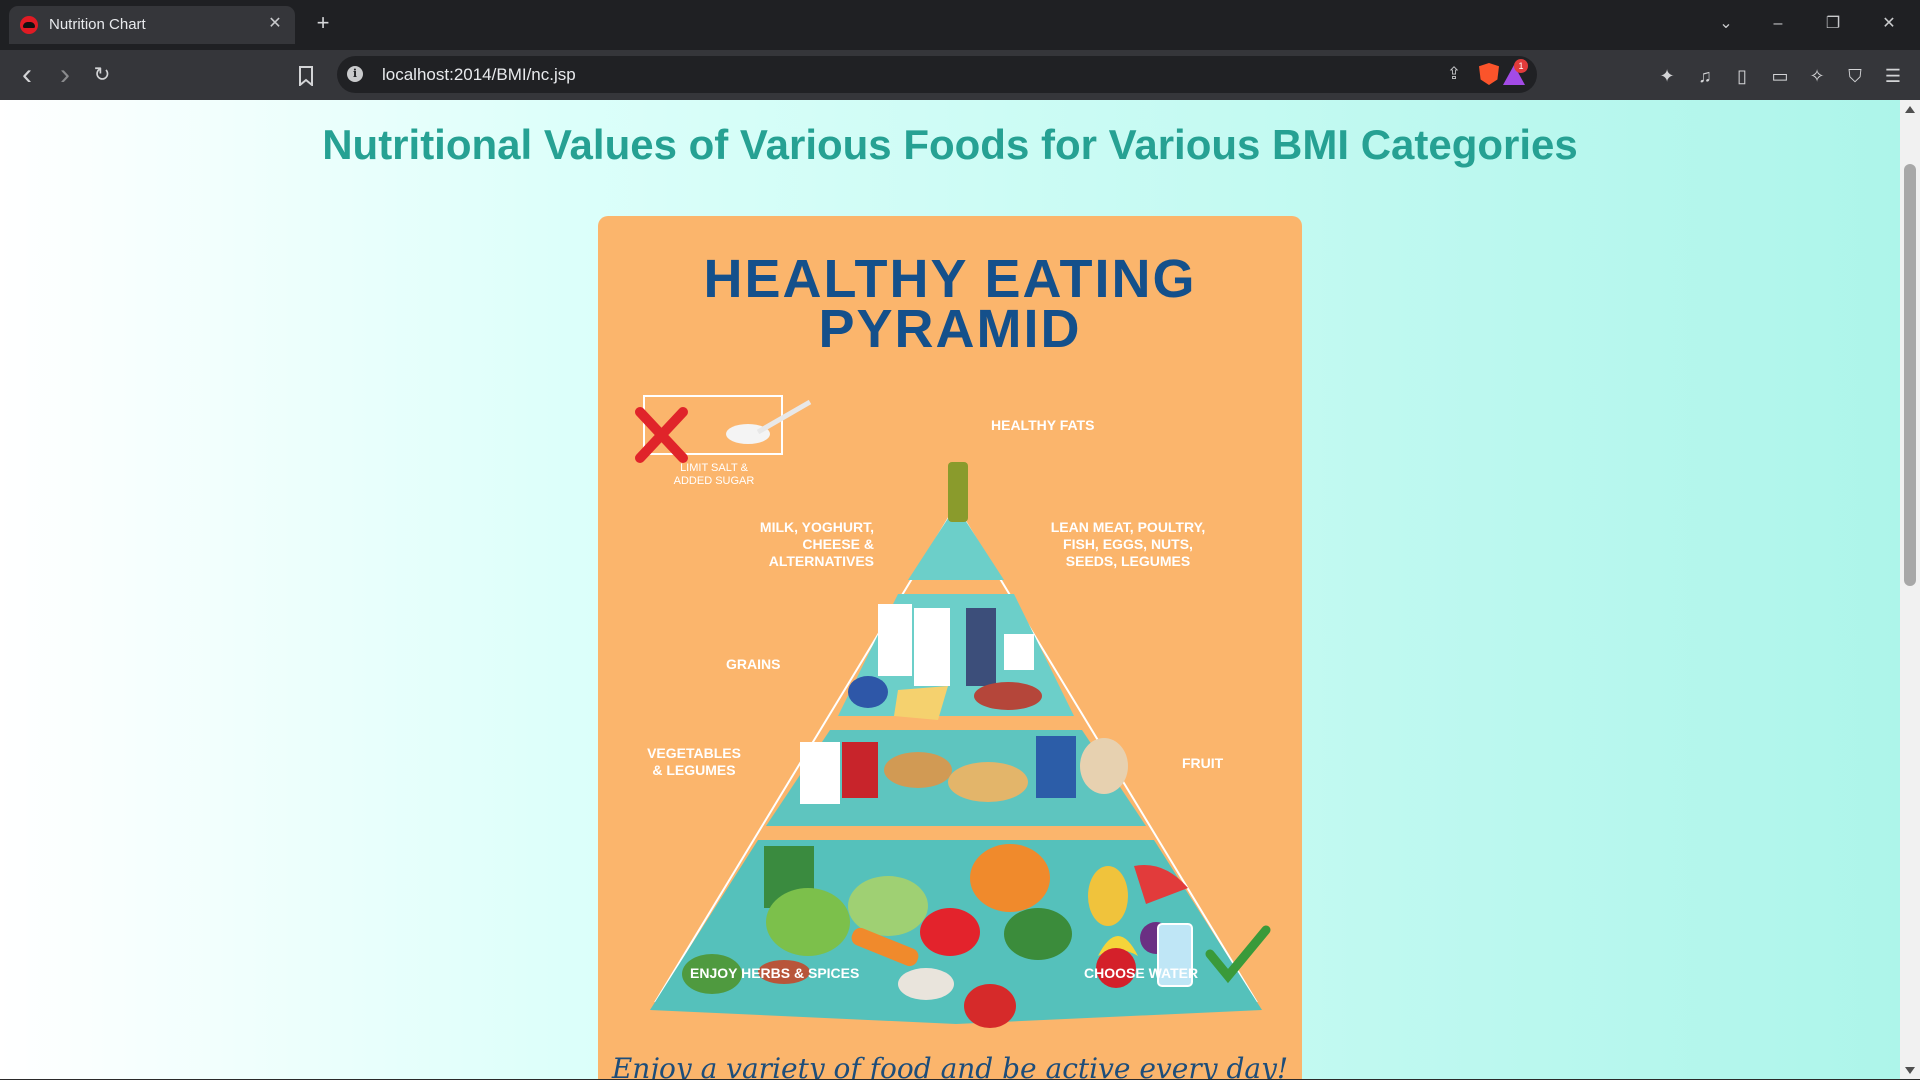 The image size is (1920, 1080). What do you see at coordinates (1019, 652) in the screenshot?
I see `tofu-icon` at bounding box center [1019, 652].